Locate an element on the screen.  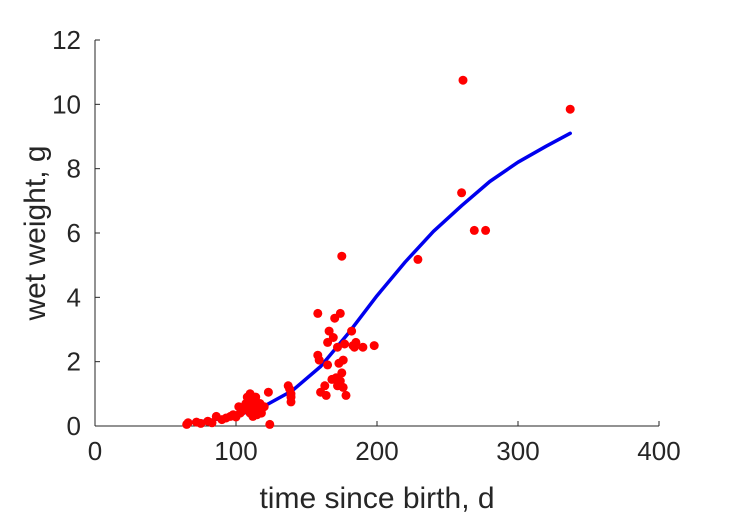
y-tick-label: 4 is located at coordinates (74, 297).